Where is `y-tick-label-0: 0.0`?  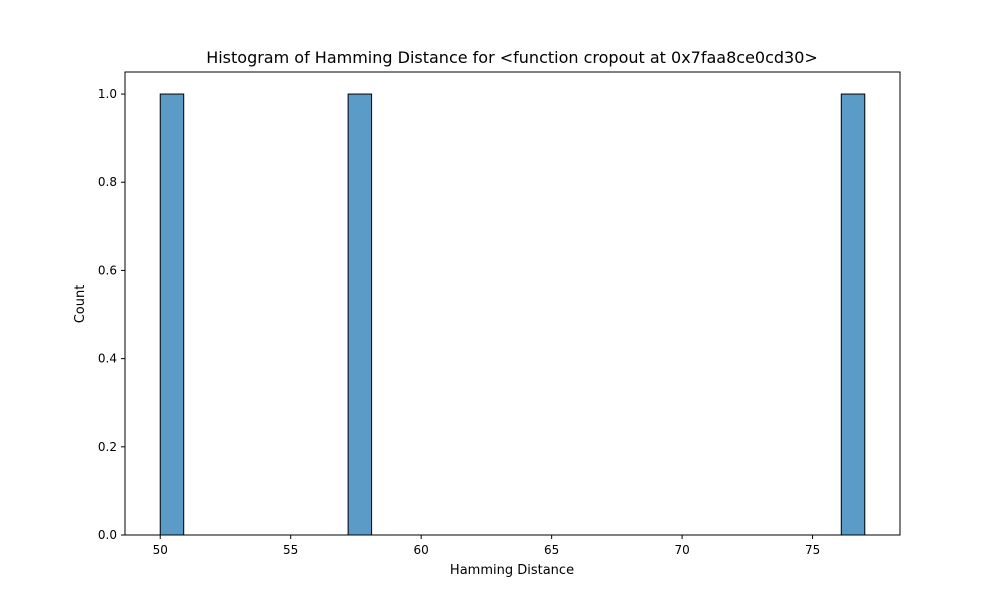
y-tick-label-0: 0.0 is located at coordinates (107, 535).